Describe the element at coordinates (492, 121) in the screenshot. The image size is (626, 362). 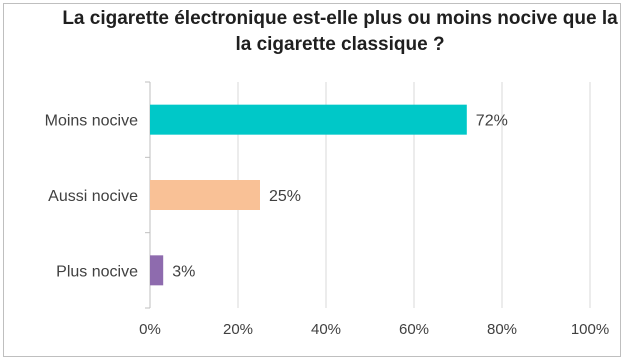
I see `data-label: 72%` at that location.